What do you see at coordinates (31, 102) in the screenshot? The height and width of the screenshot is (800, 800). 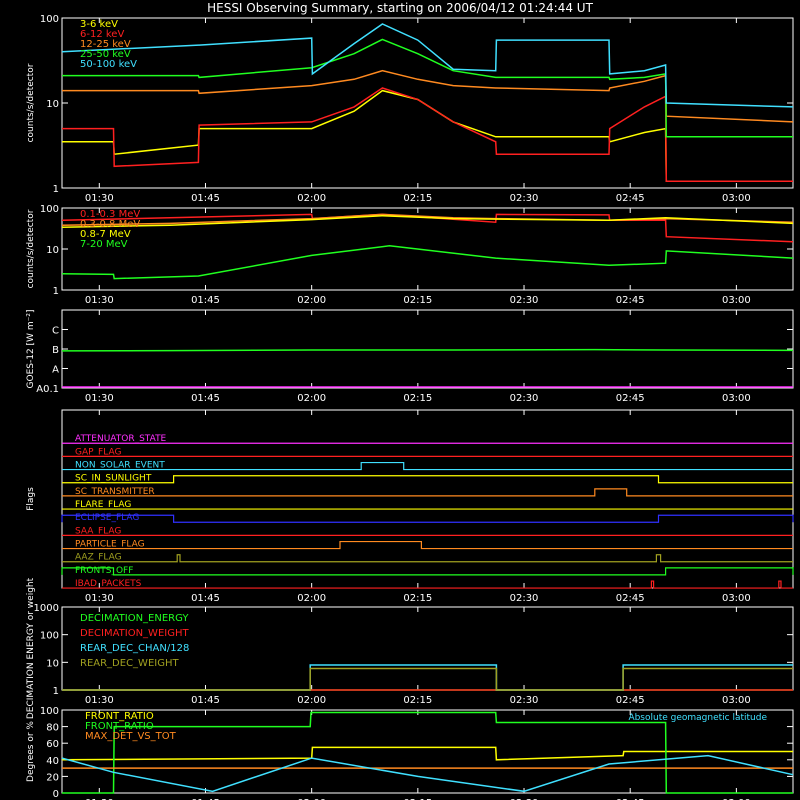 I see `y-axis-label: counts/s/detector` at bounding box center [31, 102].